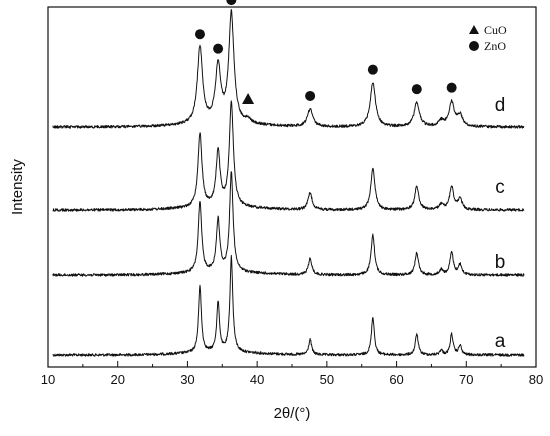 Image resolution: width=550 pixels, height=436 pixels. Describe the element at coordinates (495, 30) in the screenshot. I see `legend-label-cuo: CuO` at that location.